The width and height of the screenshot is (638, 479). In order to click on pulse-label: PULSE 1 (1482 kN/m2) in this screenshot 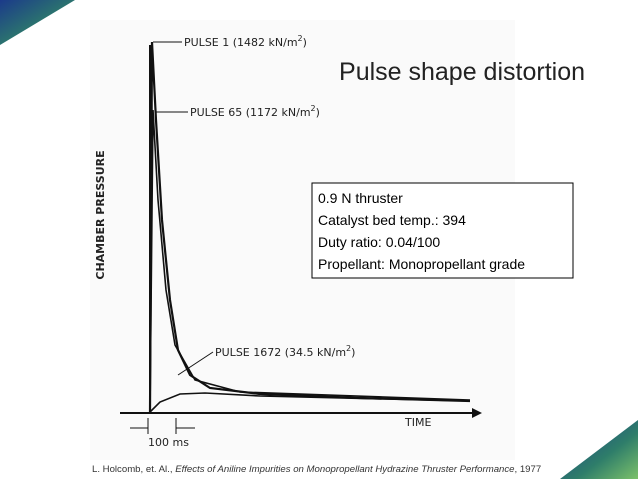, I will do `click(245, 41)`.